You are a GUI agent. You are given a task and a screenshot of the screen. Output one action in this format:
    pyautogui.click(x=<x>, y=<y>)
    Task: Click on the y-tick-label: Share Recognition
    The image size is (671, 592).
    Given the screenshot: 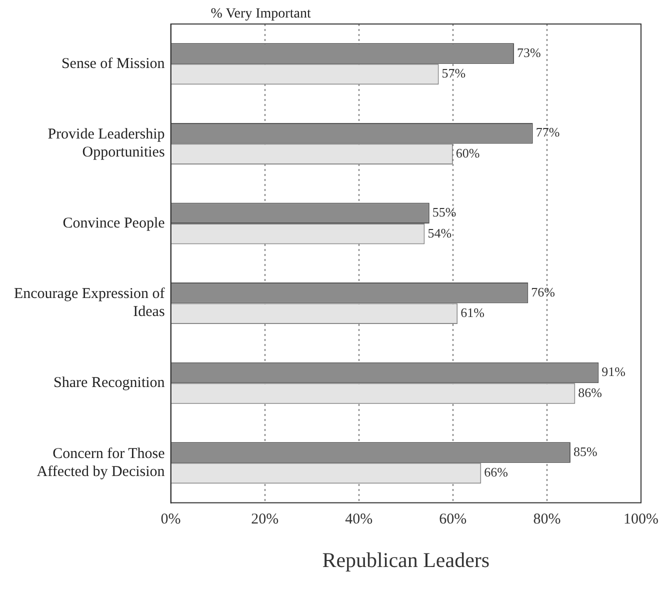 What is the action you would take?
    pyautogui.click(x=110, y=383)
    